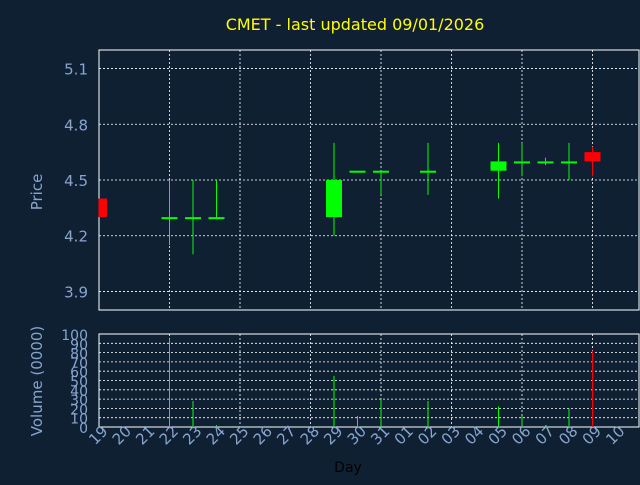 The width and height of the screenshot is (640, 485). I want to click on price-axis-label: Price, so click(37, 192).